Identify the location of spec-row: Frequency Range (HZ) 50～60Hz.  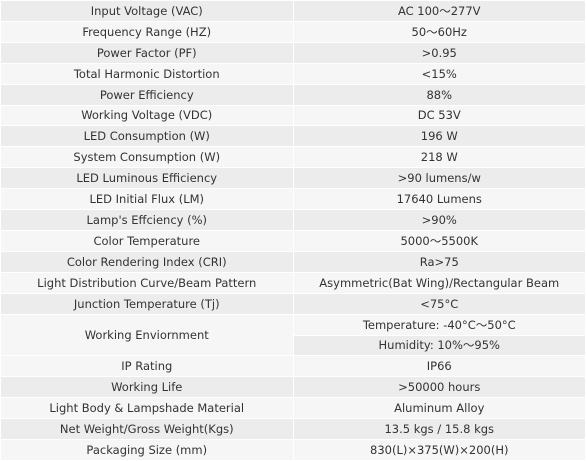
(293, 31).